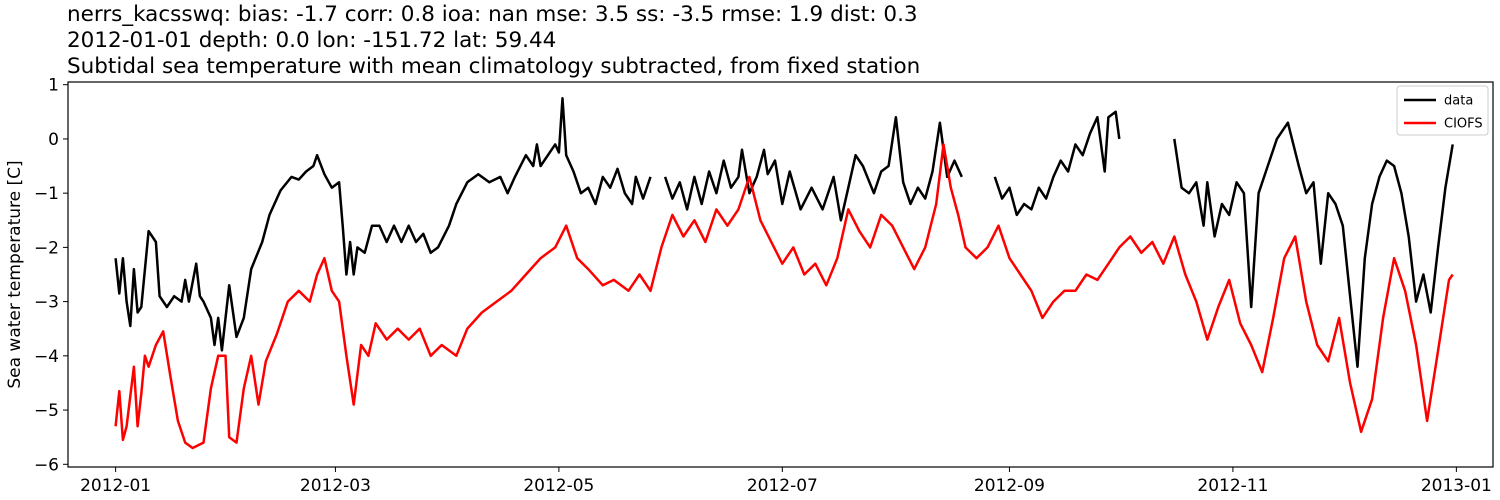  I want to click on y-tick-label: −2, so click(46, 248).